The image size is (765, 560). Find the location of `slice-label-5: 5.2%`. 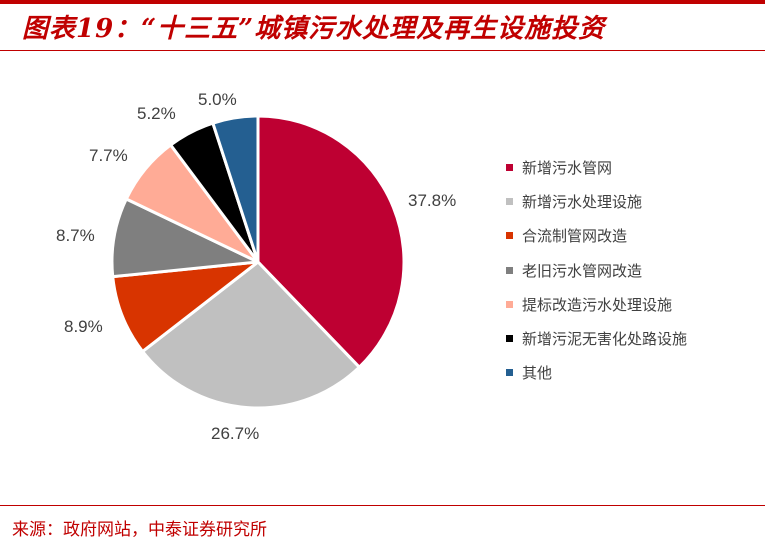

slice-label-5: 5.2% is located at coordinates (156, 113).